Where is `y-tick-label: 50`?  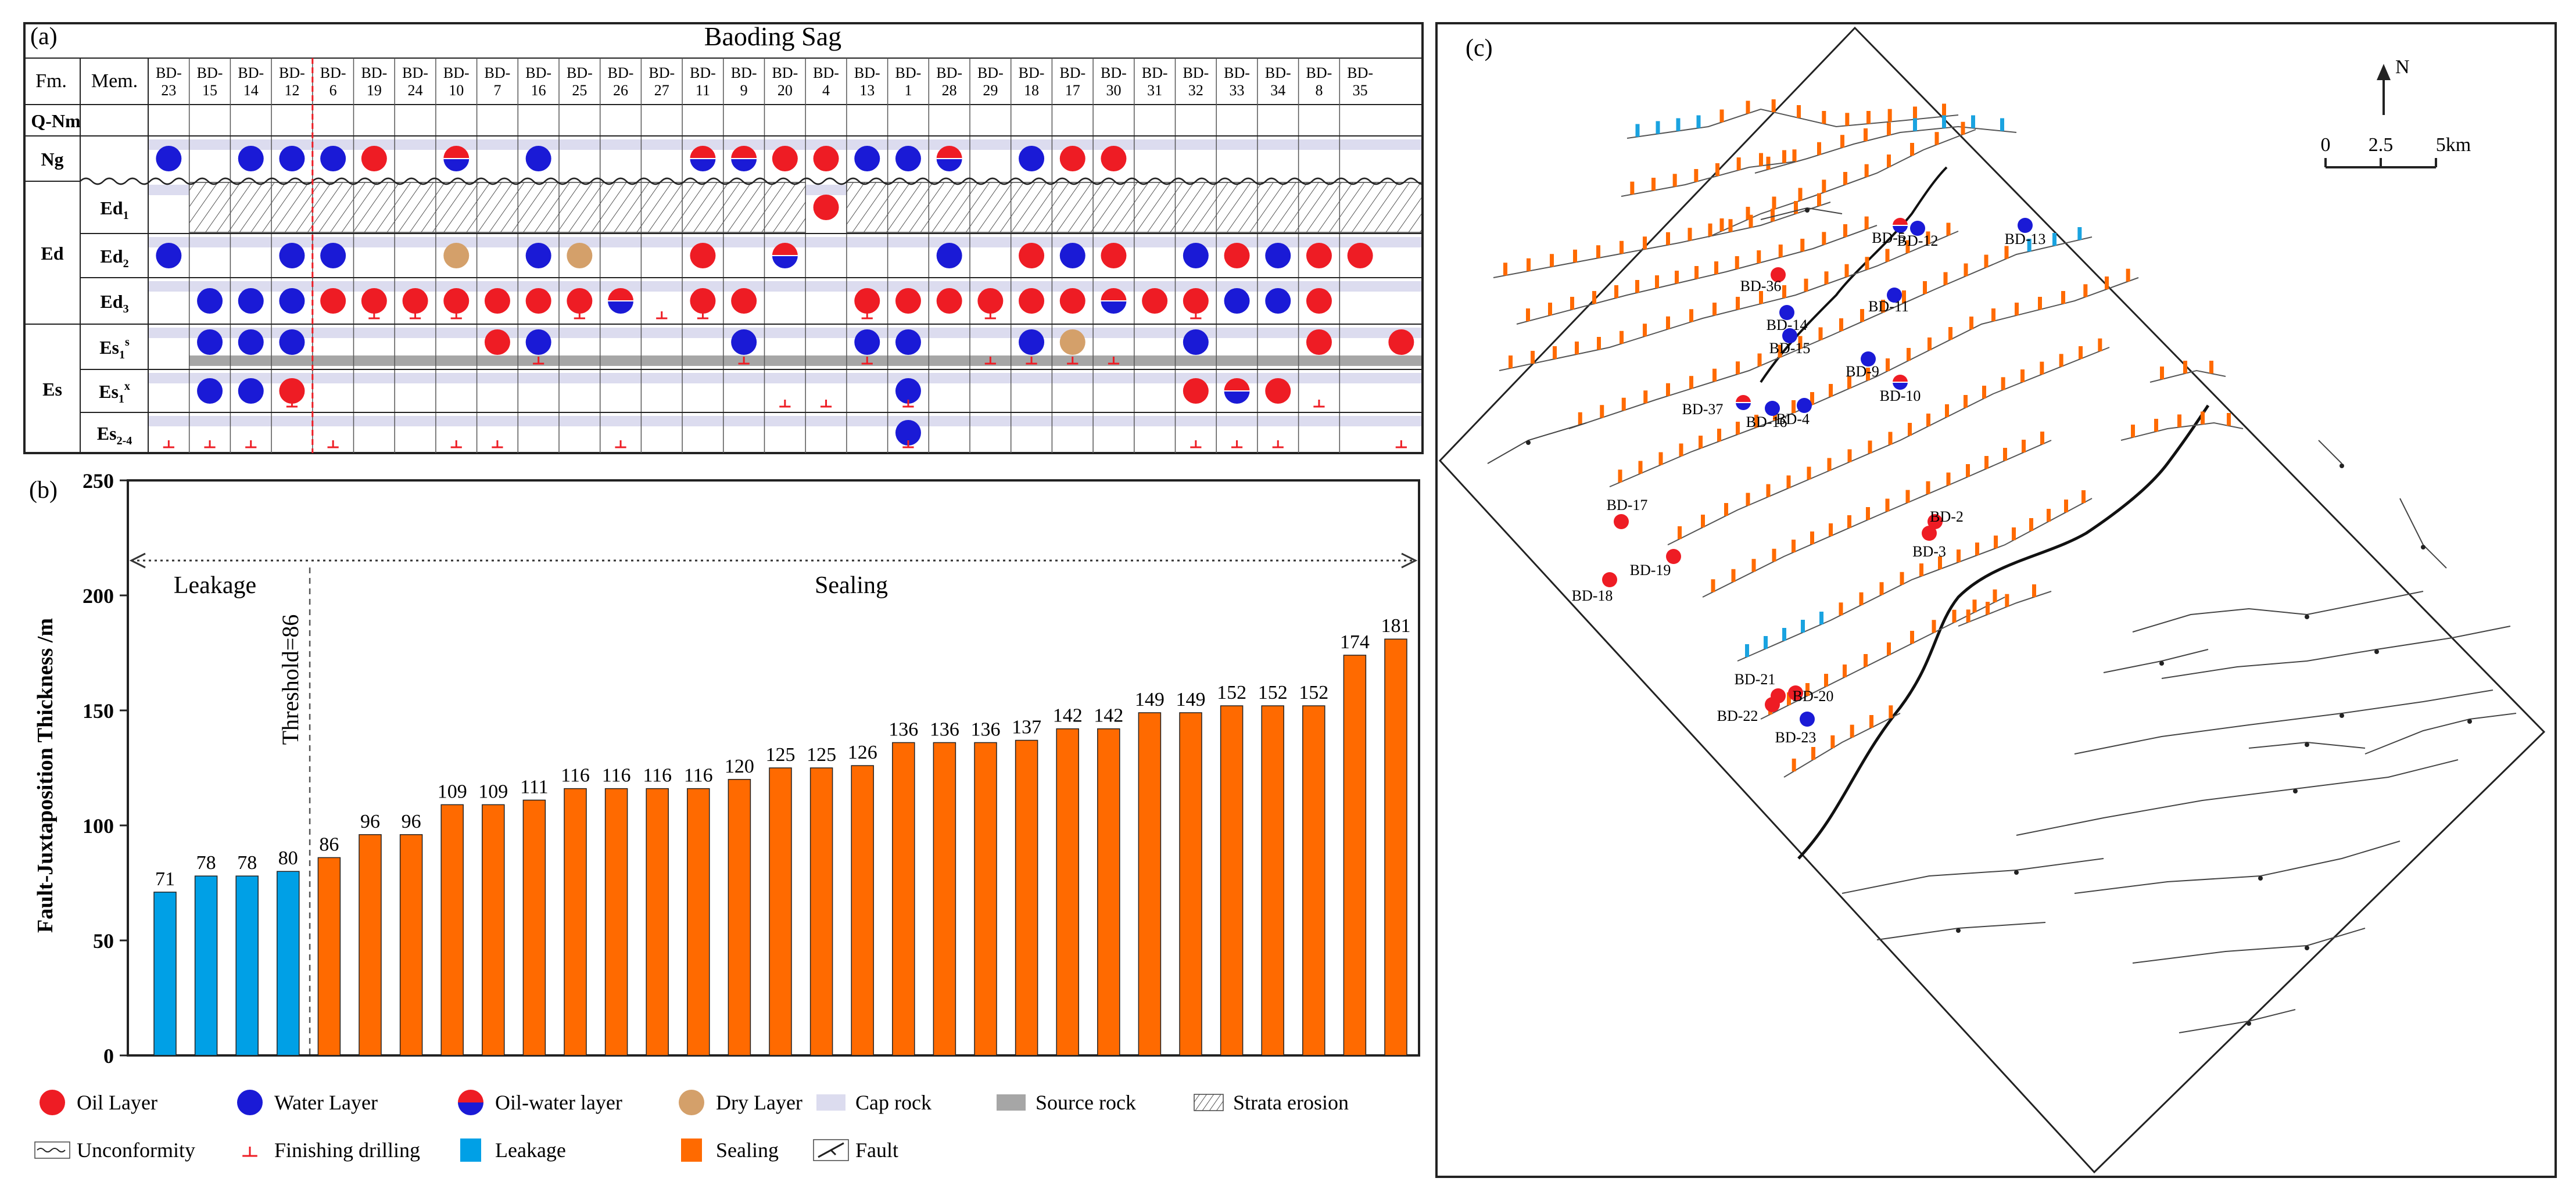 y-tick-label: 50 is located at coordinates (103, 941).